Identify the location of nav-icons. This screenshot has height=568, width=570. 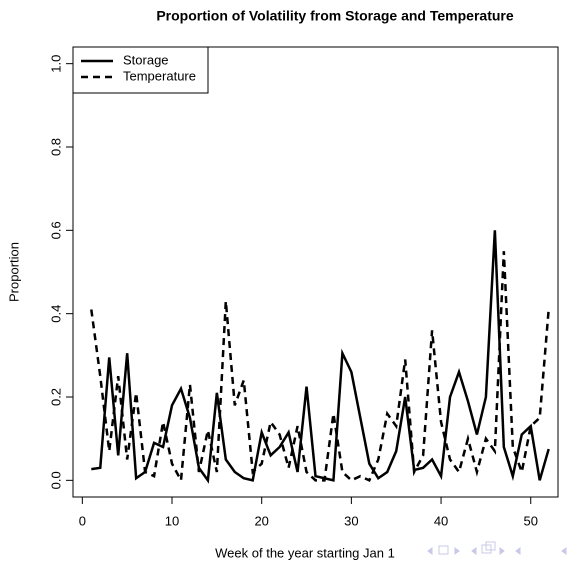
(497, 548).